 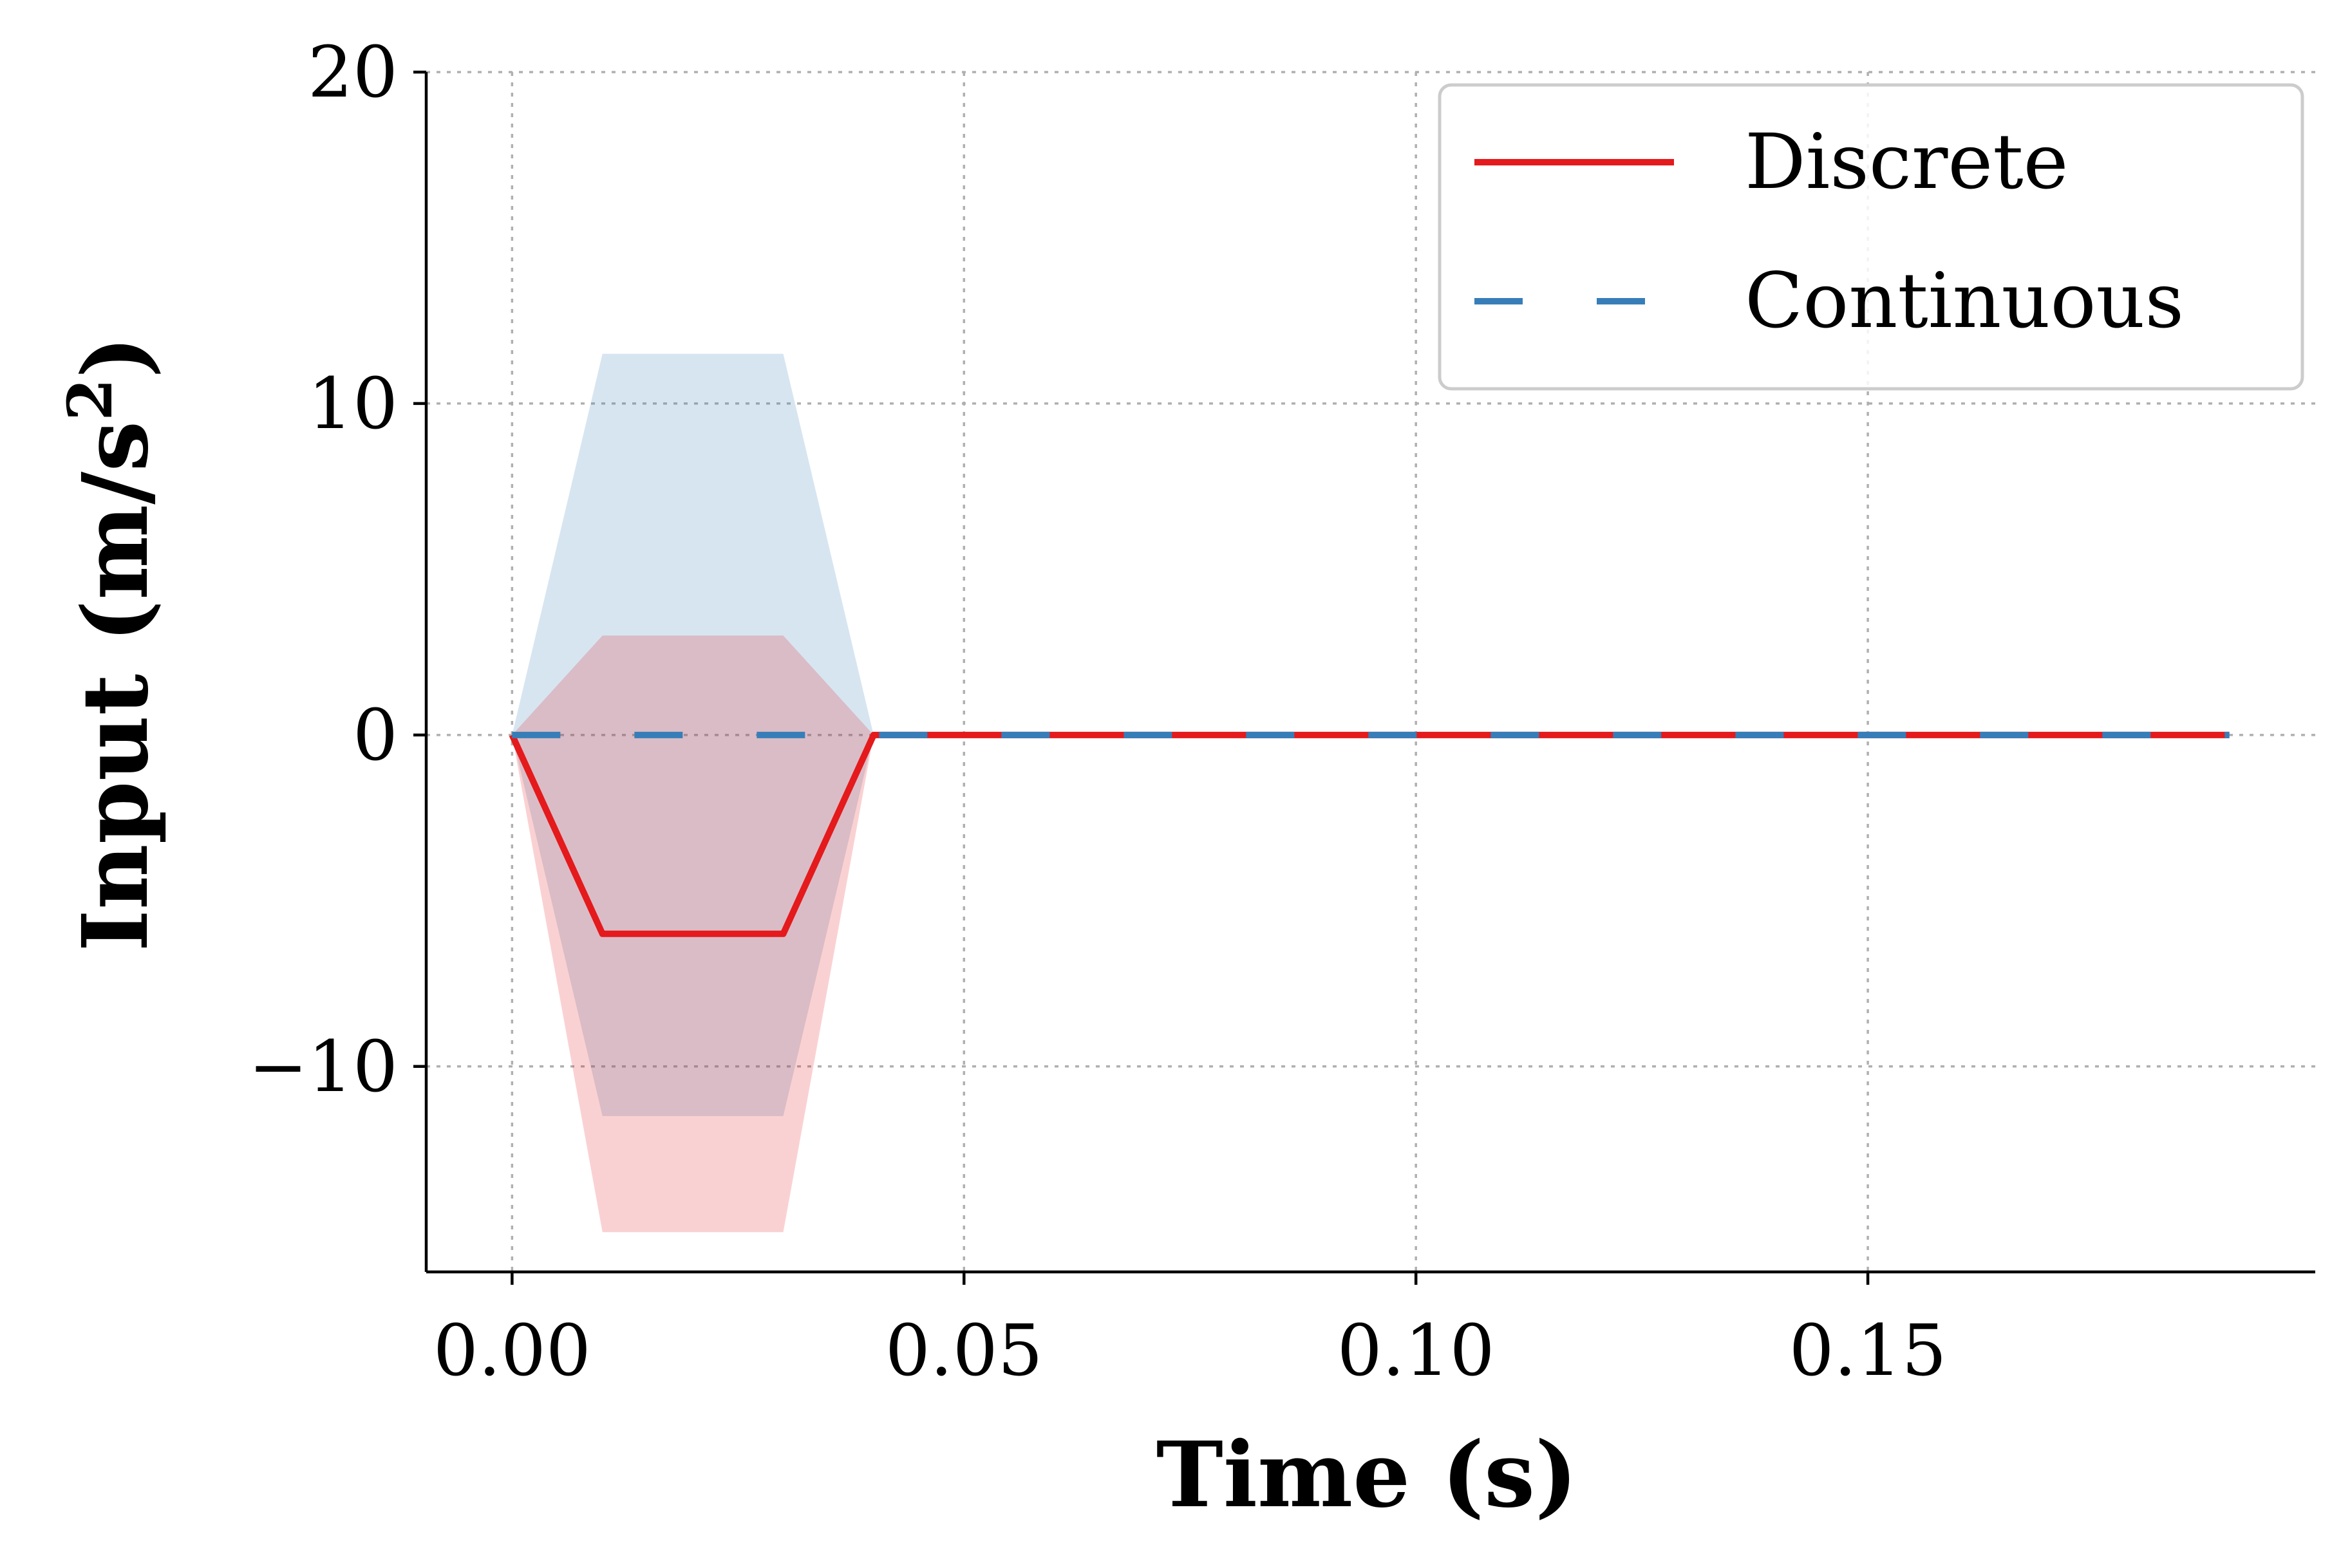 What do you see at coordinates (1416, 1350) in the screenshot?
I see `x-tick-label-2: 0.10` at bounding box center [1416, 1350].